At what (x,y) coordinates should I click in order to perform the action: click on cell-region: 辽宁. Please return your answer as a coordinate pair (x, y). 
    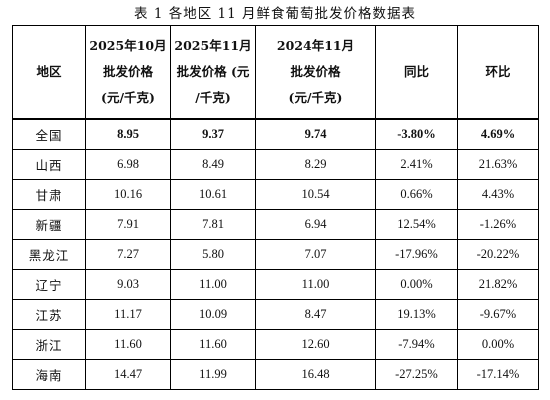
    Looking at the image, I should click on (49, 284).